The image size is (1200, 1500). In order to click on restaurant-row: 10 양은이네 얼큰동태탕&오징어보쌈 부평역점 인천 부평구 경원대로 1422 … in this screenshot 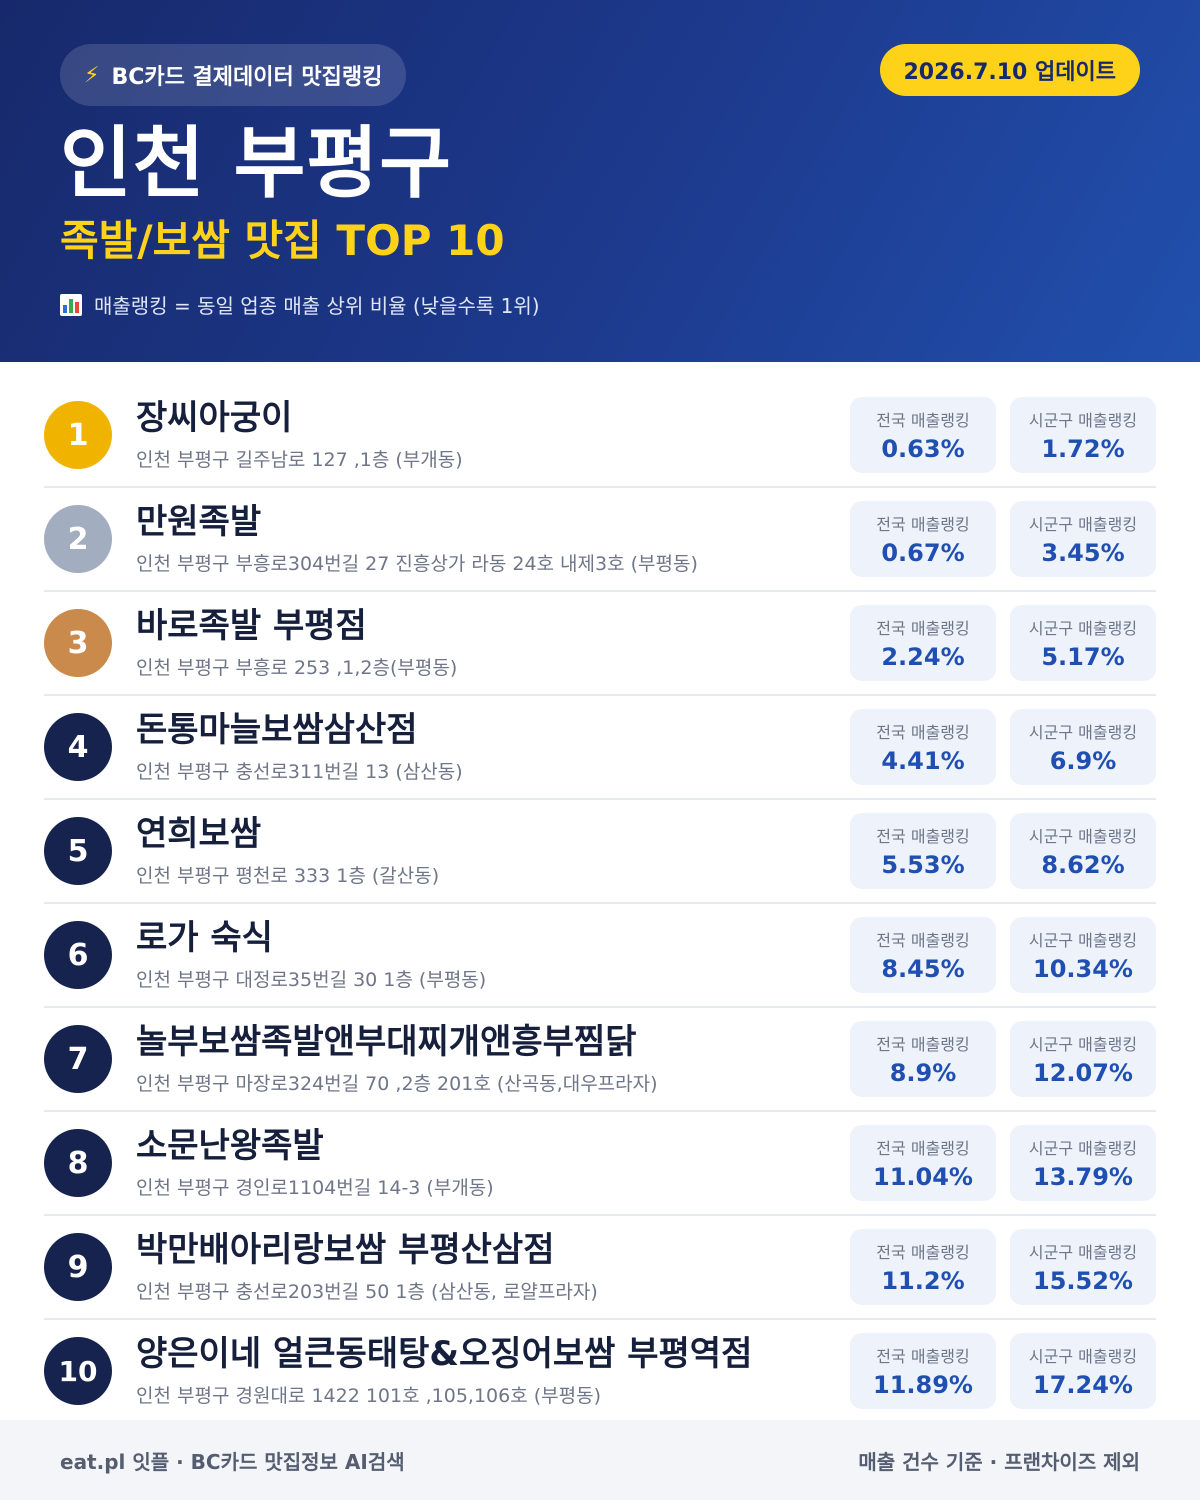, I will do `click(600, 1372)`.